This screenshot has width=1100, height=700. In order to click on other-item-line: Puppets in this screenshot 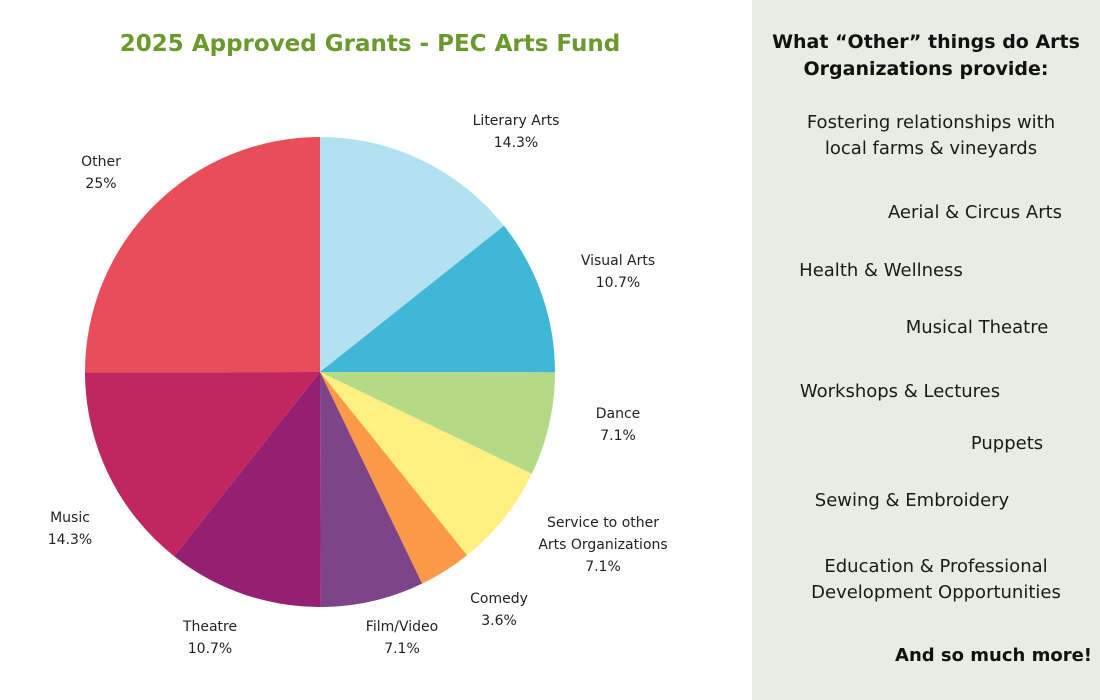, I will do `click(1007, 443)`.